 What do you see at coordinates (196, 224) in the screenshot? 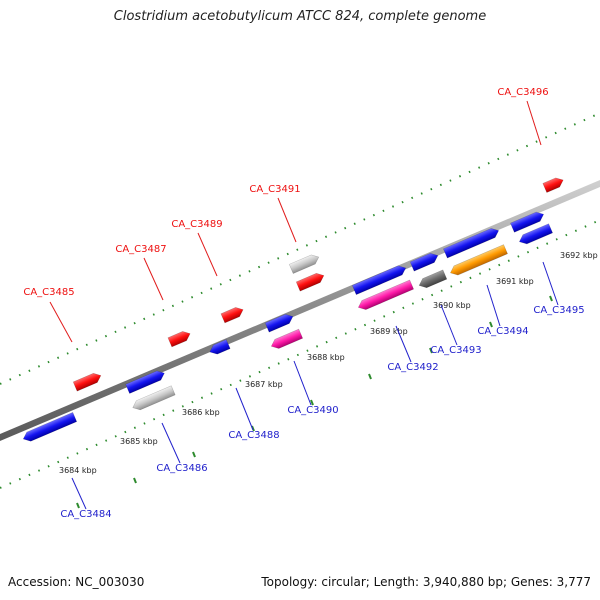
I see `gene-label-forward: CA_C3489` at bounding box center [196, 224].